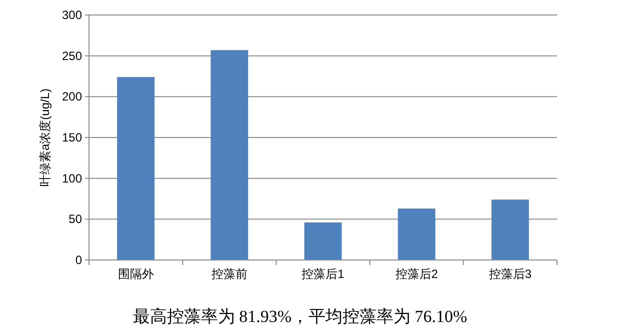 The image size is (630, 334). What do you see at coordinates (229, 274) in the screenshot?
I see `x-tick-label: 控藻前` at bounding box center [229, 274].